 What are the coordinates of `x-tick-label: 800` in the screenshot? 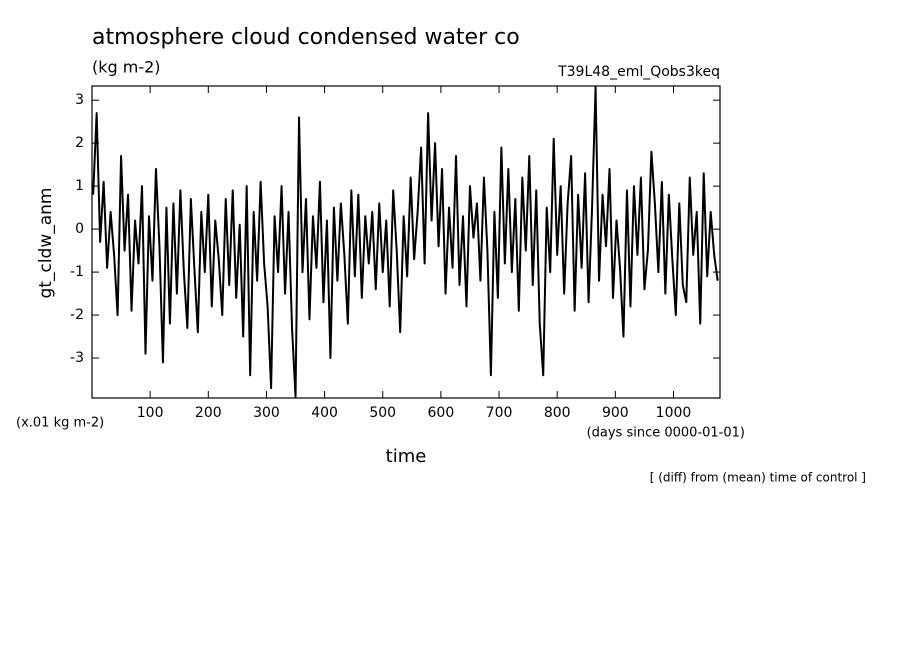 It's located at (557, 413).